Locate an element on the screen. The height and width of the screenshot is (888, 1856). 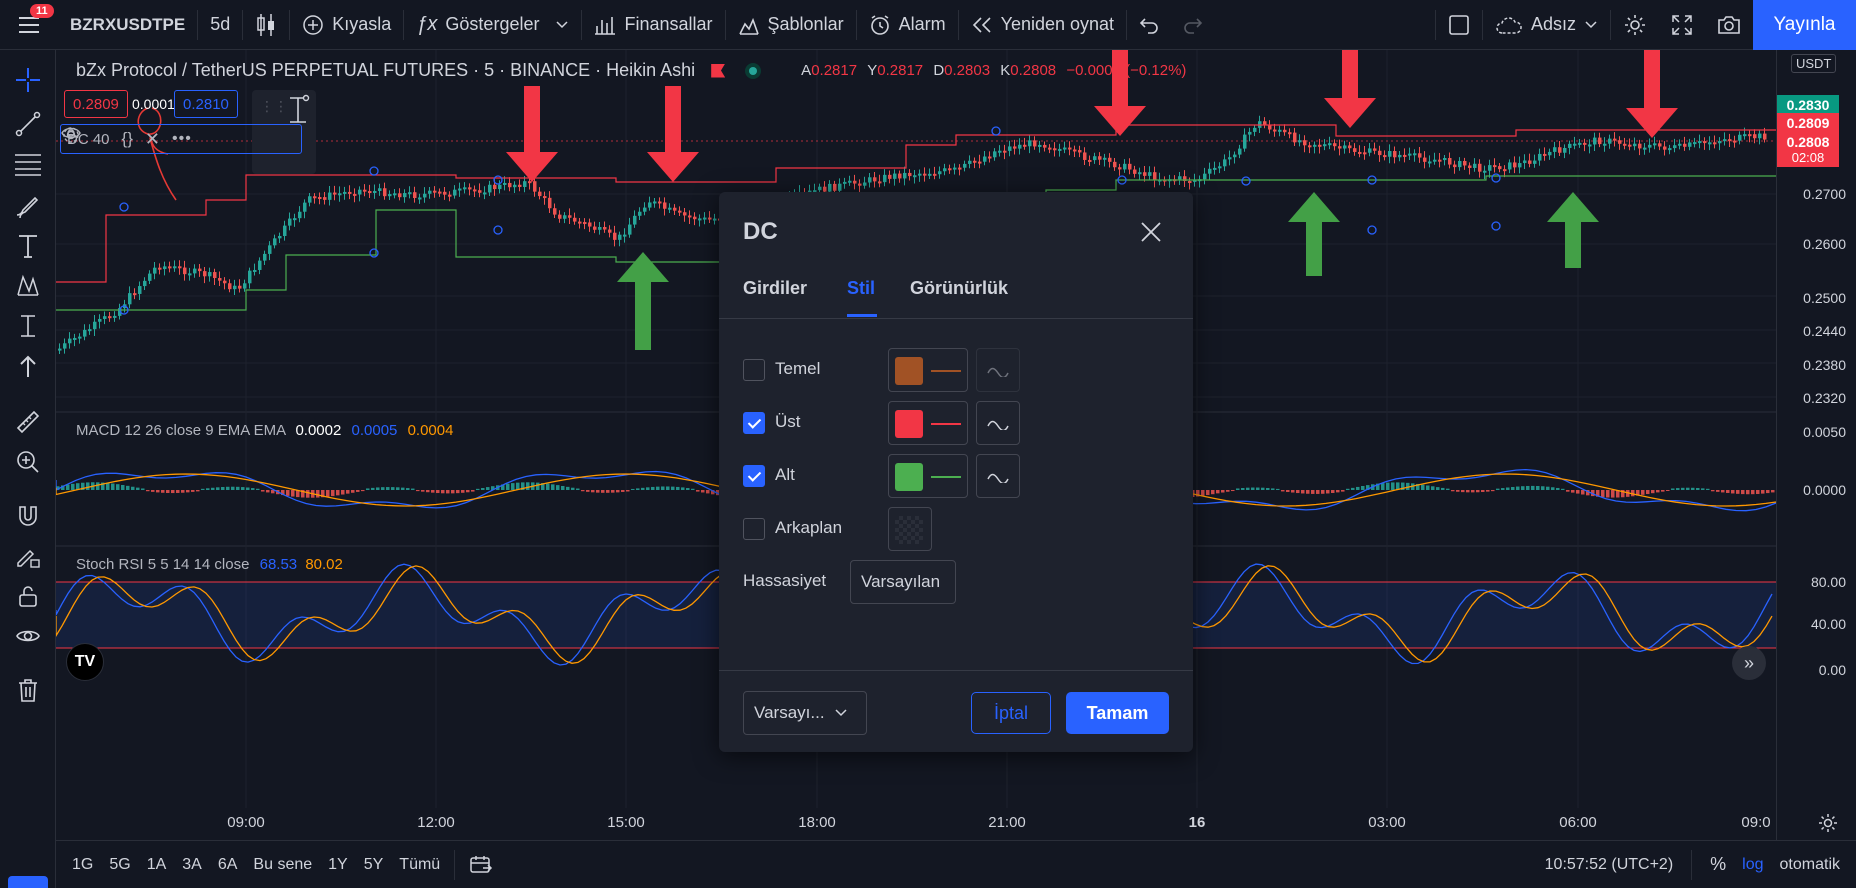
range-all-button: Tümü is located at coordinates (420, 864).